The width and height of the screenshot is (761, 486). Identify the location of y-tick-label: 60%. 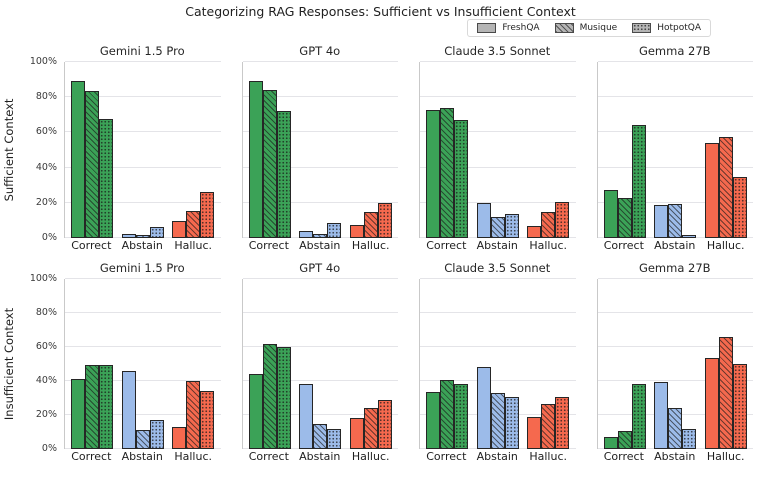
(46, 132).